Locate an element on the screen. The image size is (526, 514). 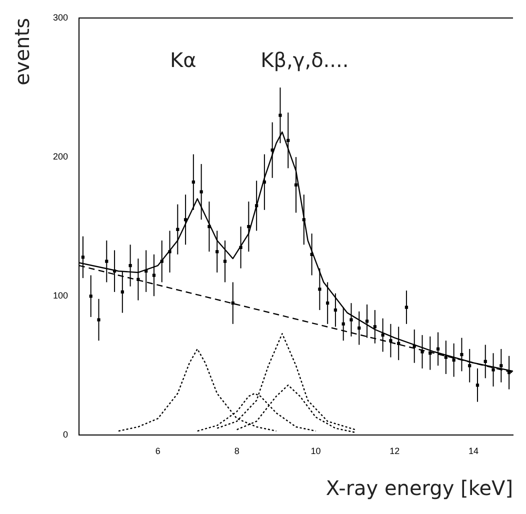
y-tick-label: 300 is located at coordinates (60, 17).